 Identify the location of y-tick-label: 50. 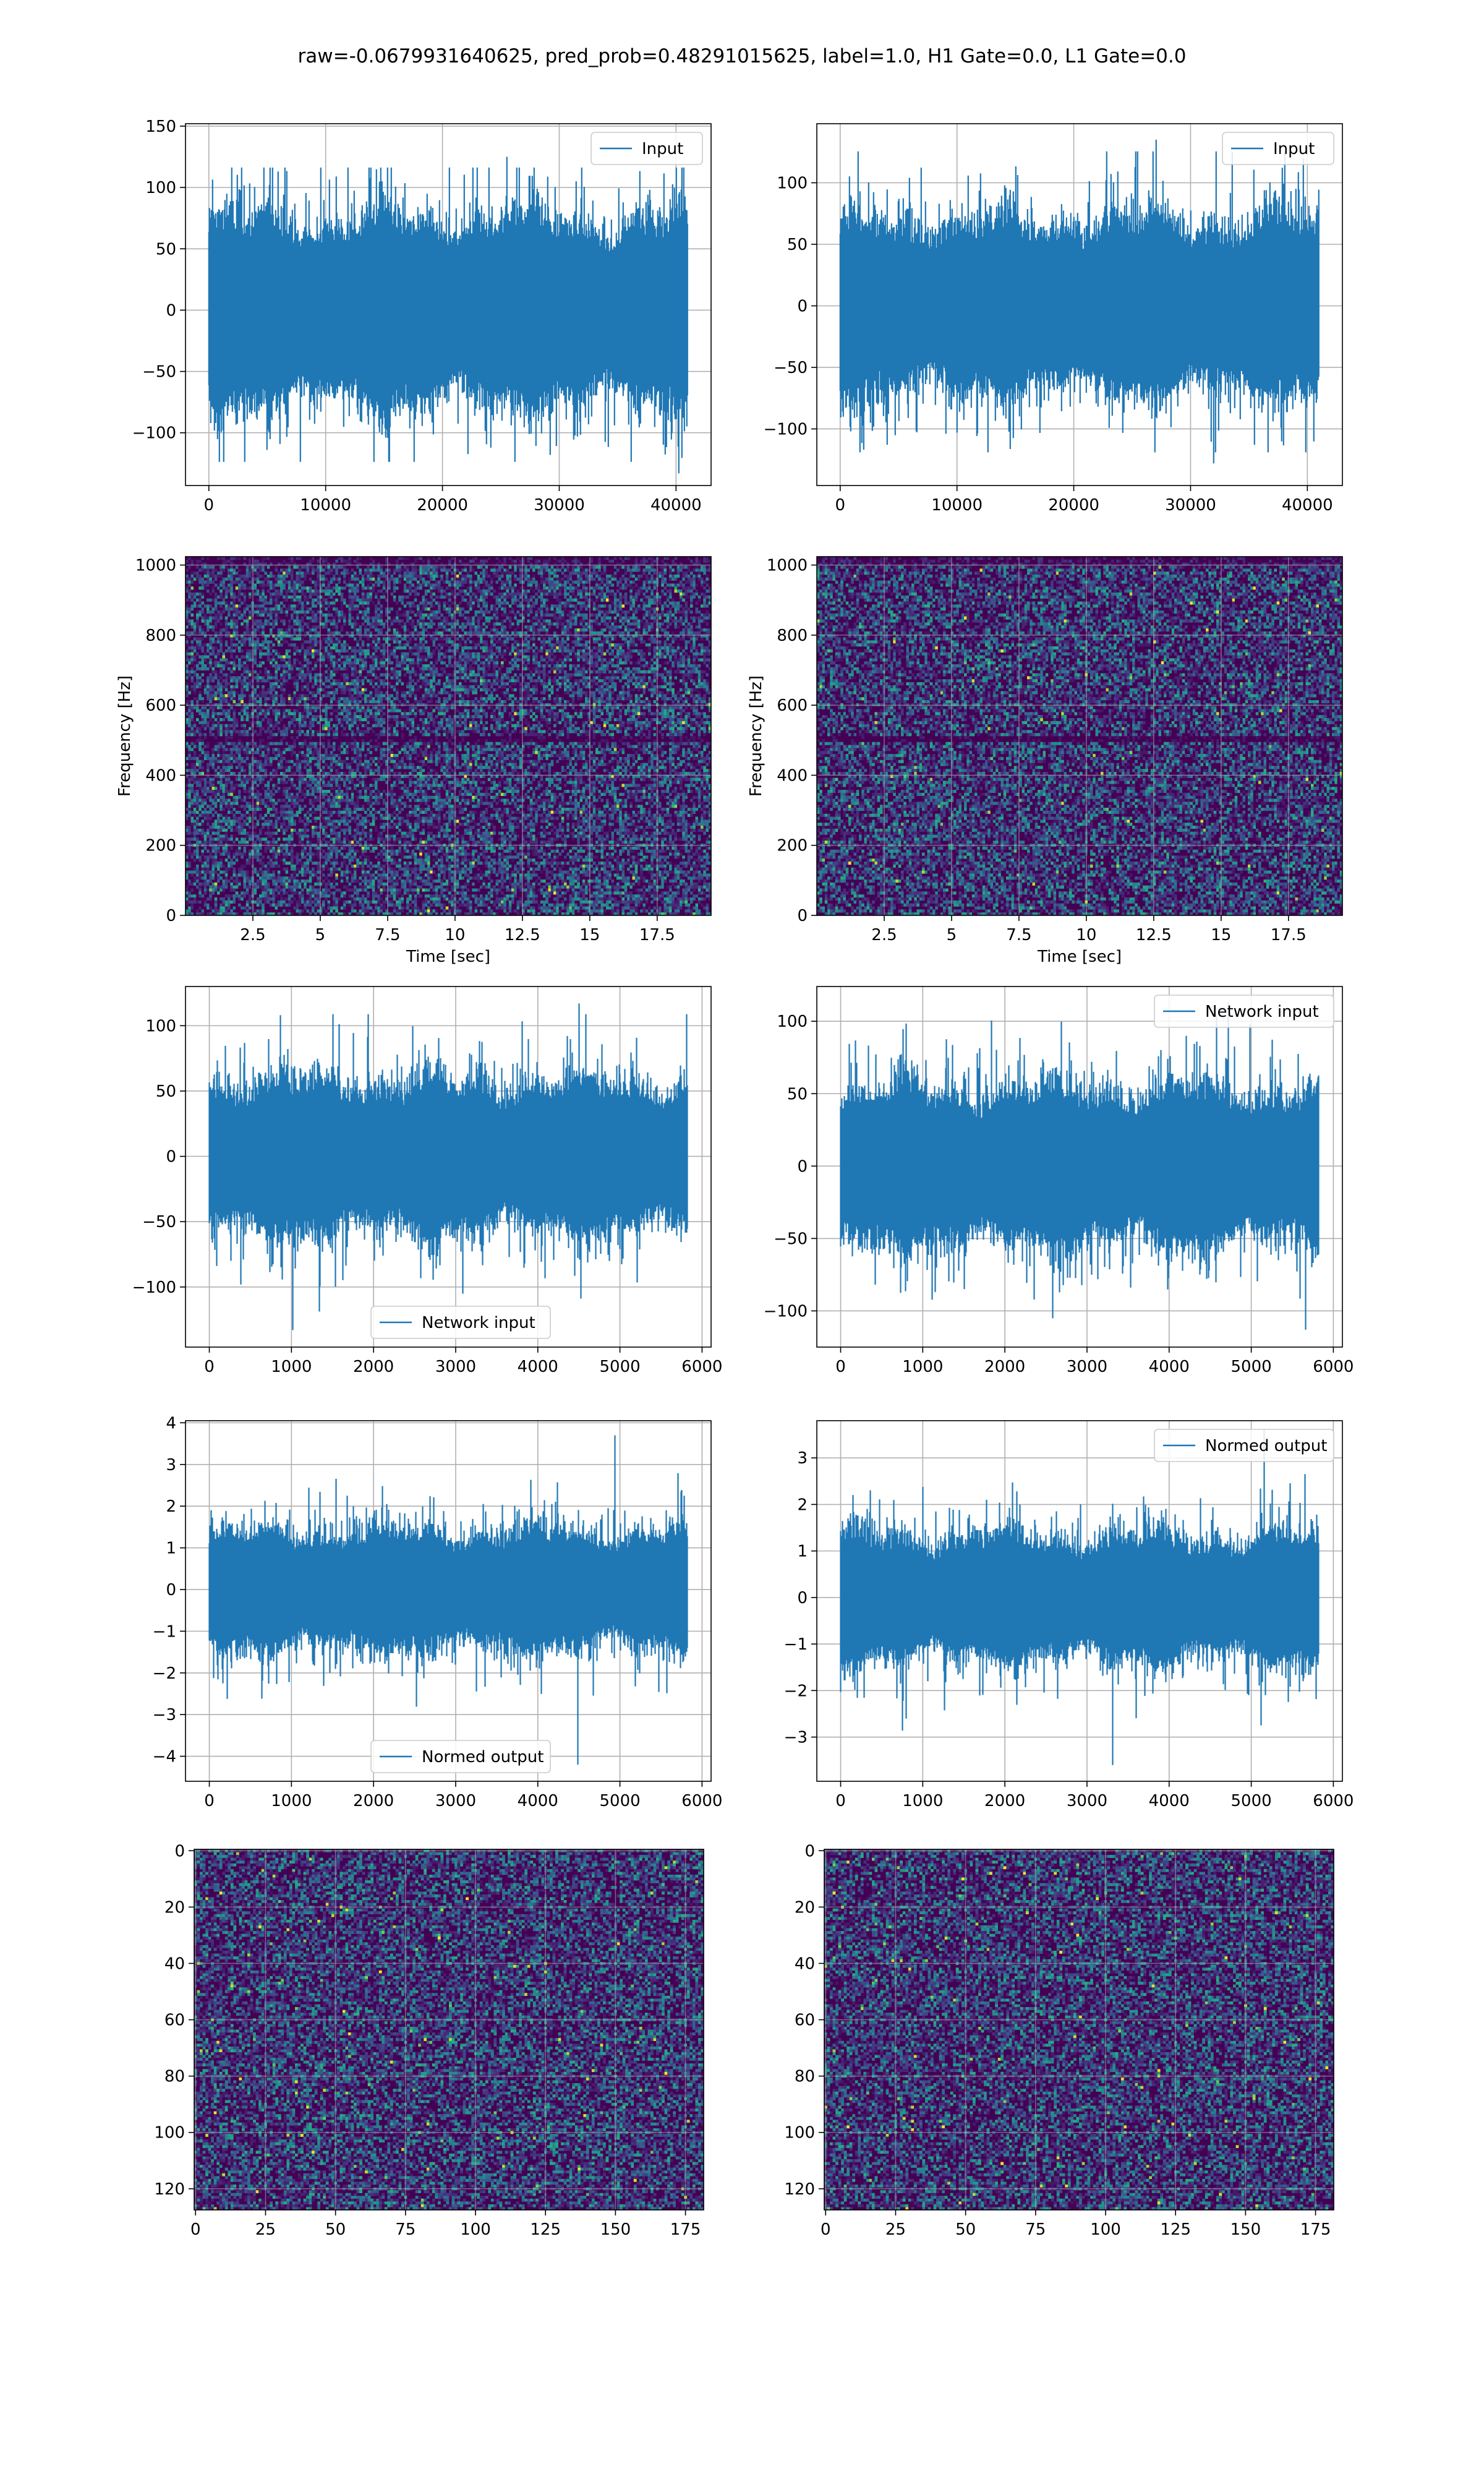
(166, 249).